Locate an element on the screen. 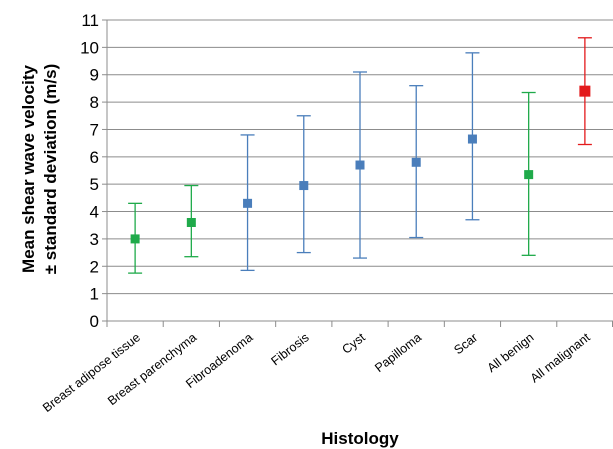  y-tick-label: 9 is located at coordinates (94, 75).